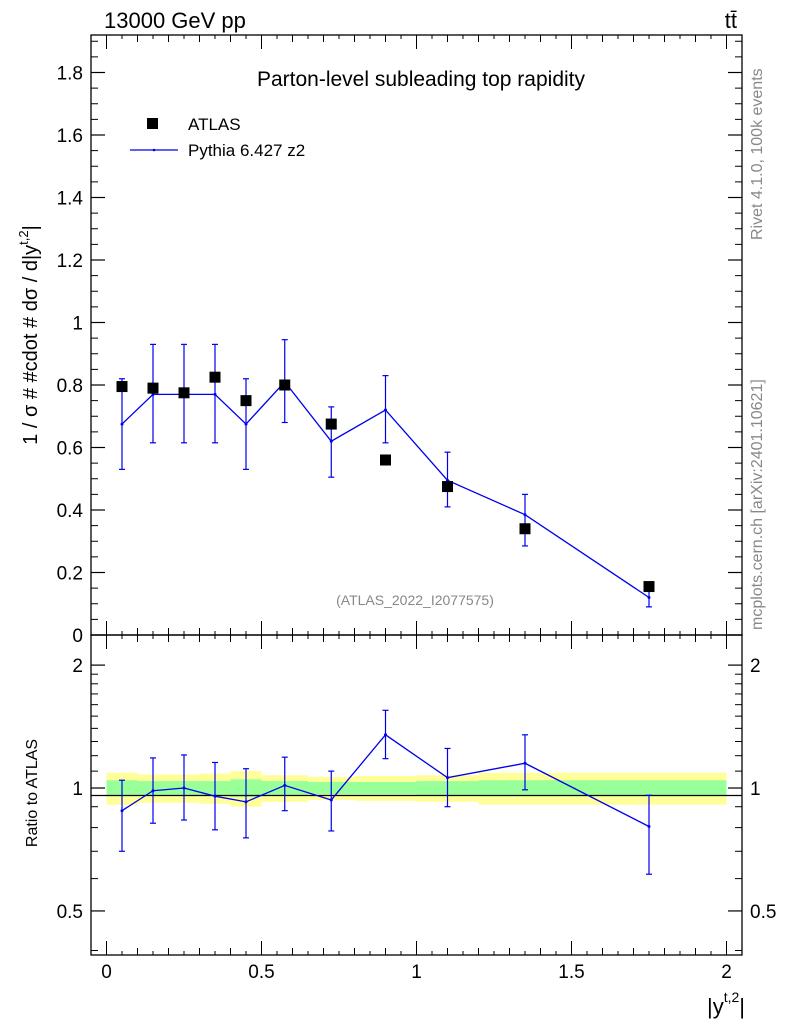  I want to click on ratio-y-tick-label: 2, so click(77, 666).